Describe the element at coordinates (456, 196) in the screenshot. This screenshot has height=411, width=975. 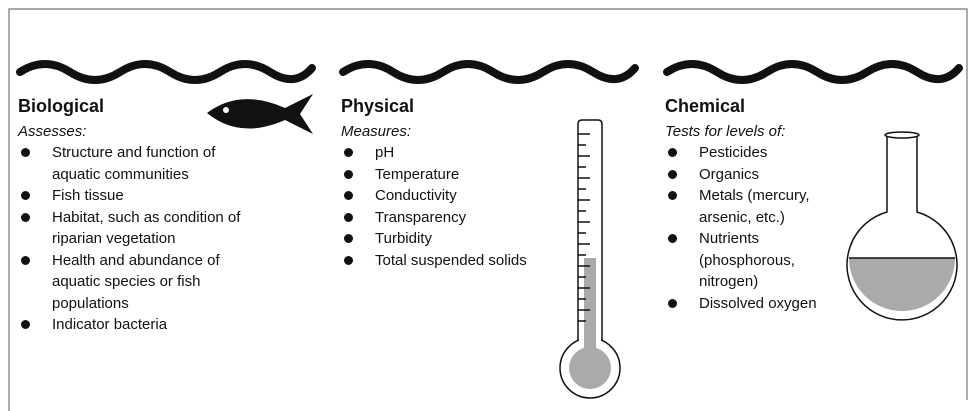
I see `list-item: Conductivity` at that location.